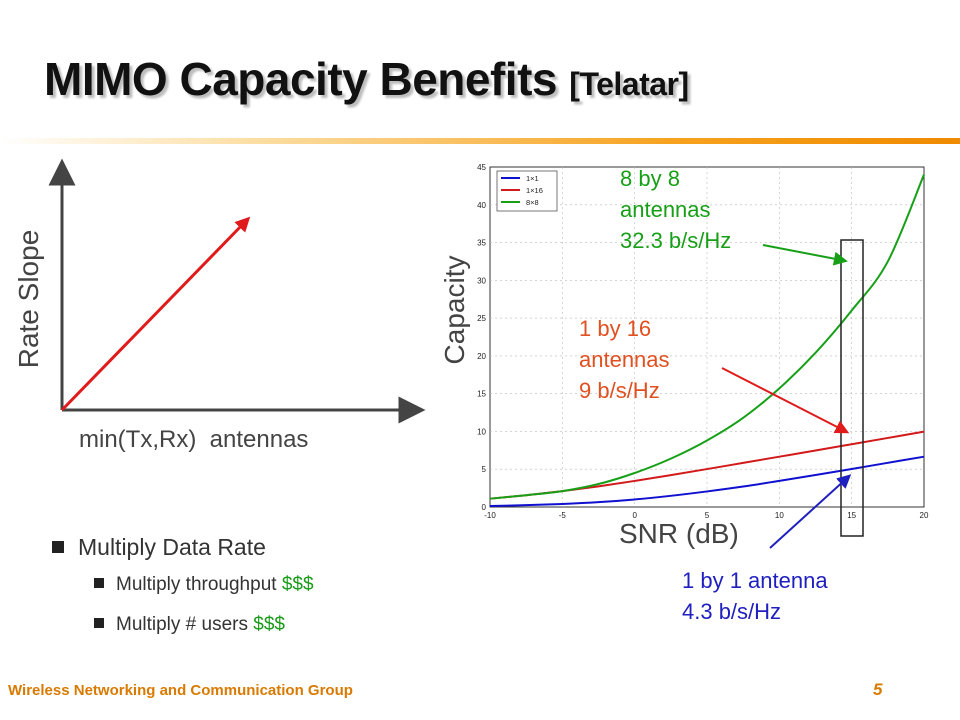 The image size is (960, 720). Describe the element at coordinates (490, 515) in the screenshot. I see `x-tick-label: -10` at that location.